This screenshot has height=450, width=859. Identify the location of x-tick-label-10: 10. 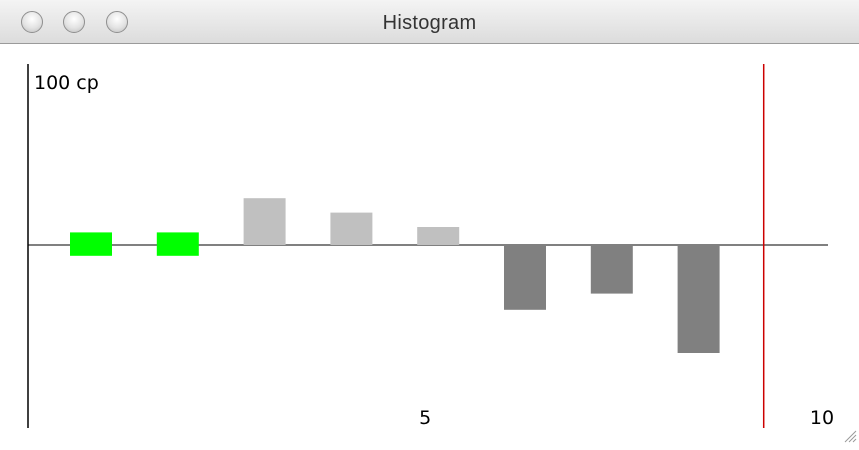
(822, 418).